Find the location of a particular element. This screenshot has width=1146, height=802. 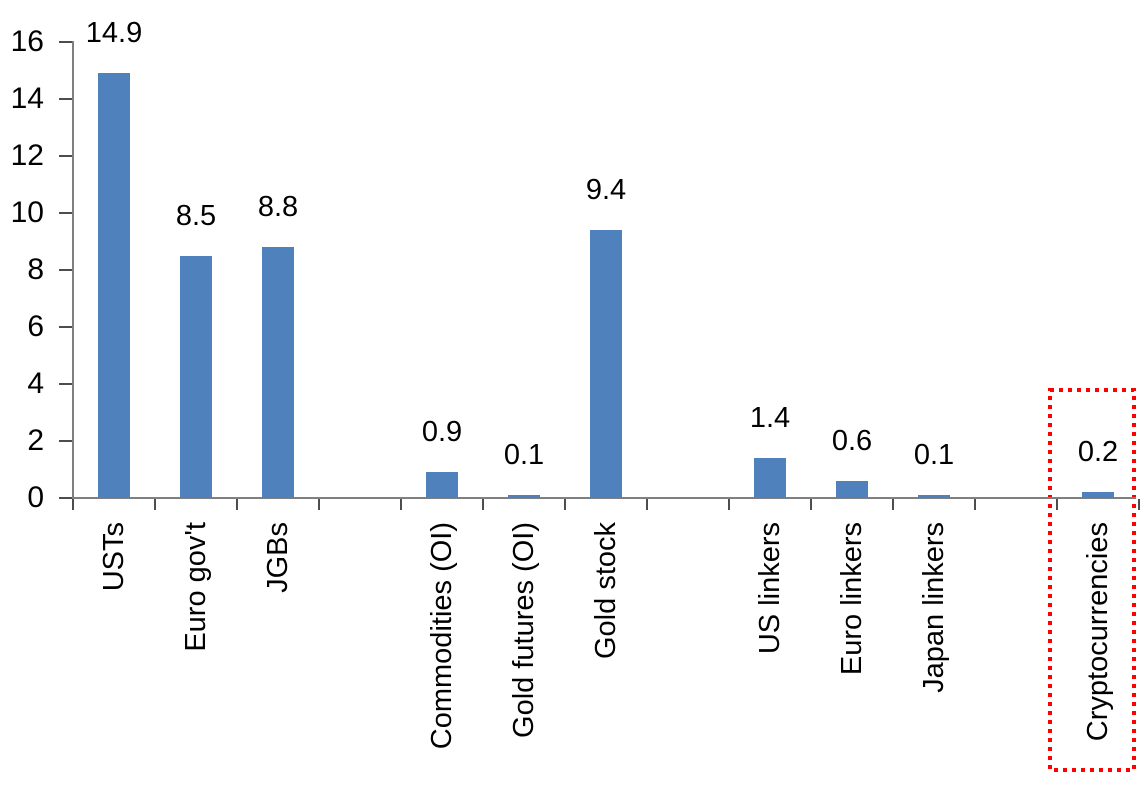

data-label: 0.2 is located at coordinates (1098, 452).